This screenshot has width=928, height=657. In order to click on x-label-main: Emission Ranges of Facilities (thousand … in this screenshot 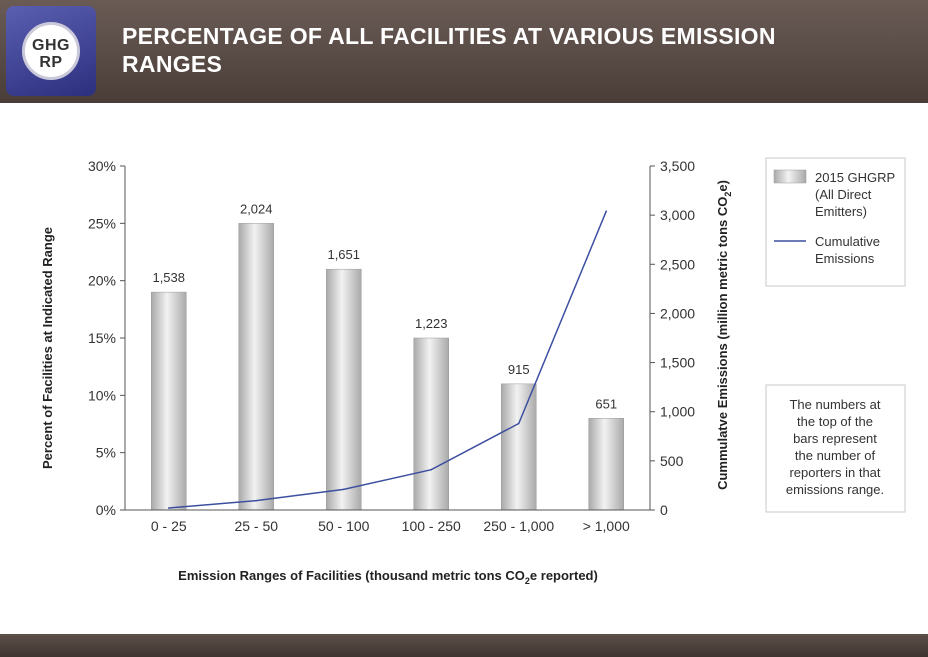, I will do `click(351, 575)`.